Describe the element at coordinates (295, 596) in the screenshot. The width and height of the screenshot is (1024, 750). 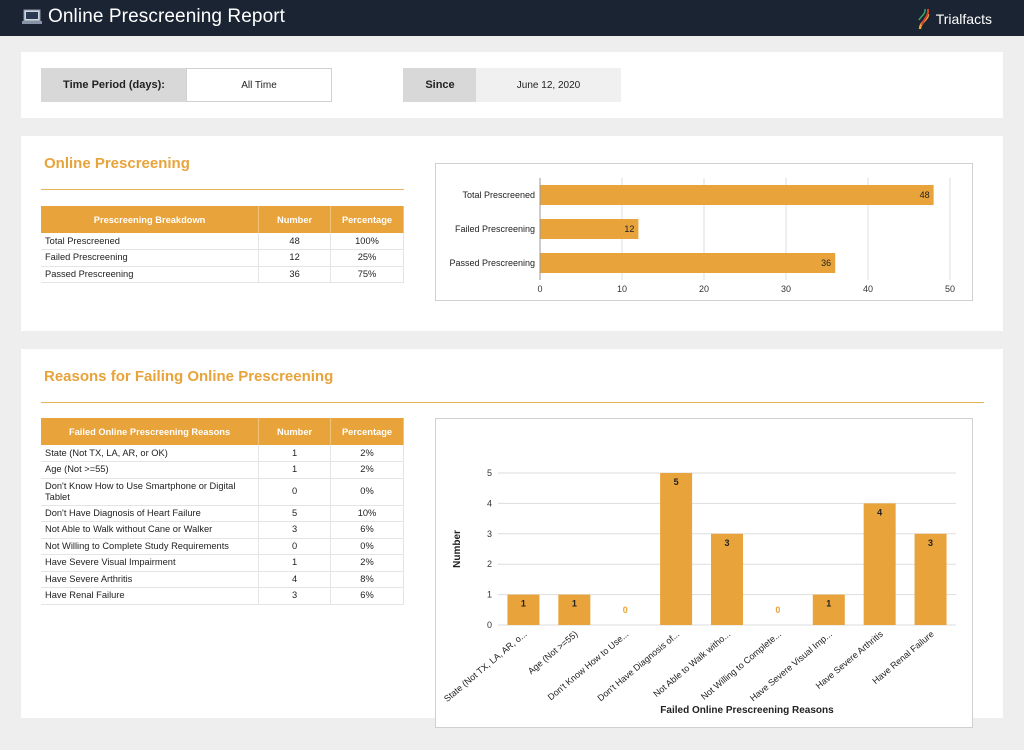
I see `row-number: 3` at that location.